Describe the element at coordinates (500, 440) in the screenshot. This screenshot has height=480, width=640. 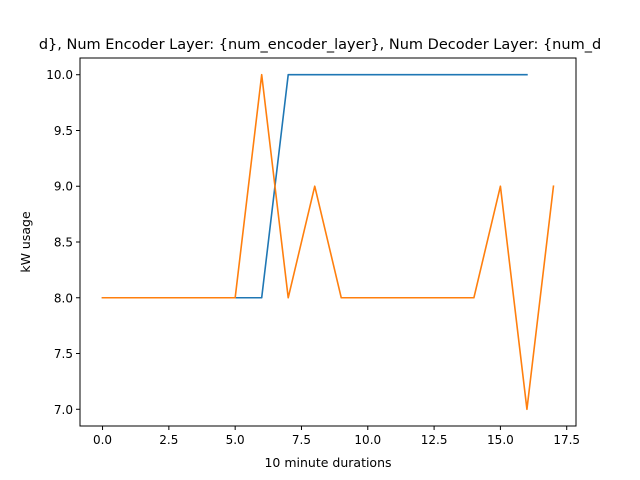
I see `x-tick-label: 15.0` at that location.